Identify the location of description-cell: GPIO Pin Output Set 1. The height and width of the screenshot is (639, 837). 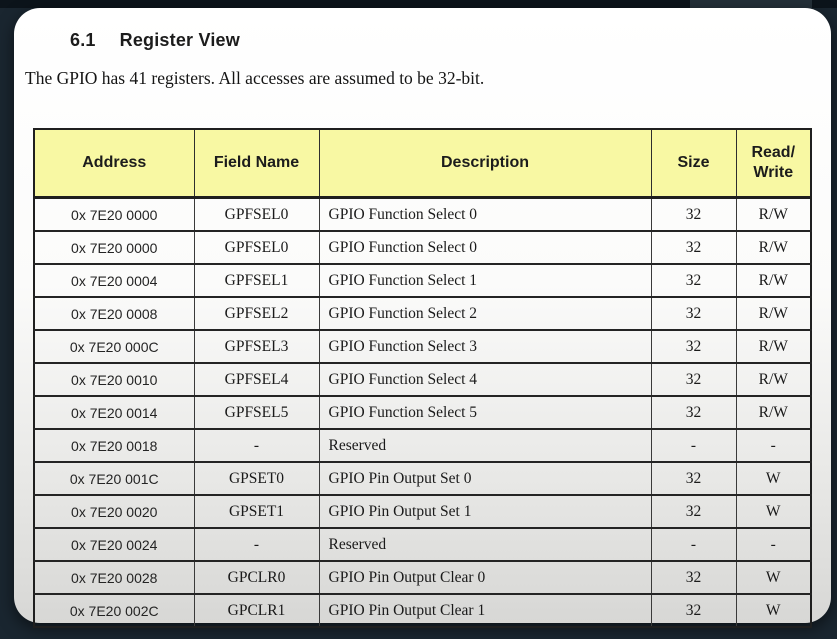
(485, 511).